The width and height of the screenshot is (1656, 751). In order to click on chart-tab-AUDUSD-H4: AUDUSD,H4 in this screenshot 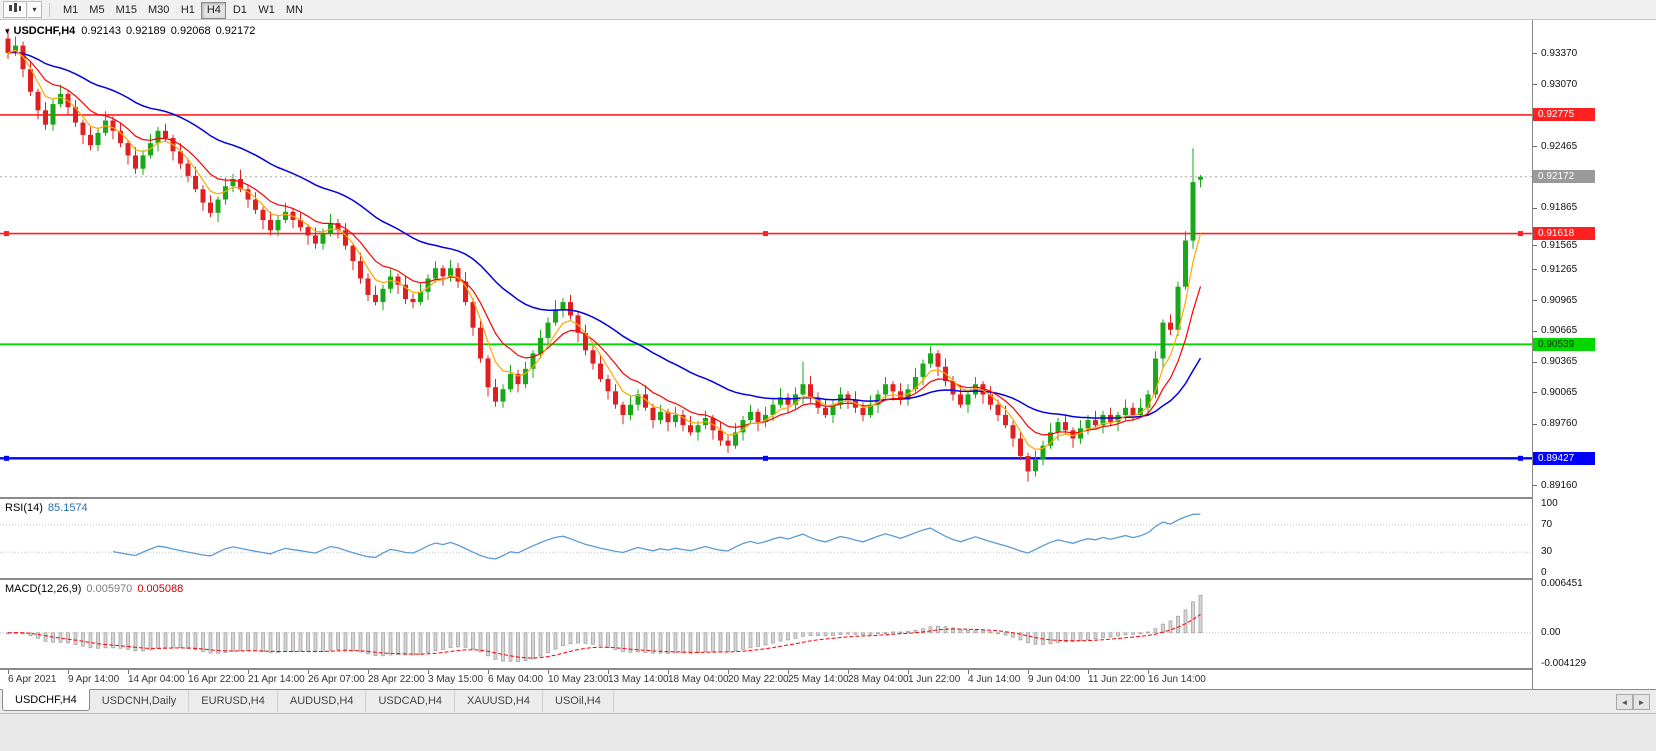, I will do `click(322, 701)`.